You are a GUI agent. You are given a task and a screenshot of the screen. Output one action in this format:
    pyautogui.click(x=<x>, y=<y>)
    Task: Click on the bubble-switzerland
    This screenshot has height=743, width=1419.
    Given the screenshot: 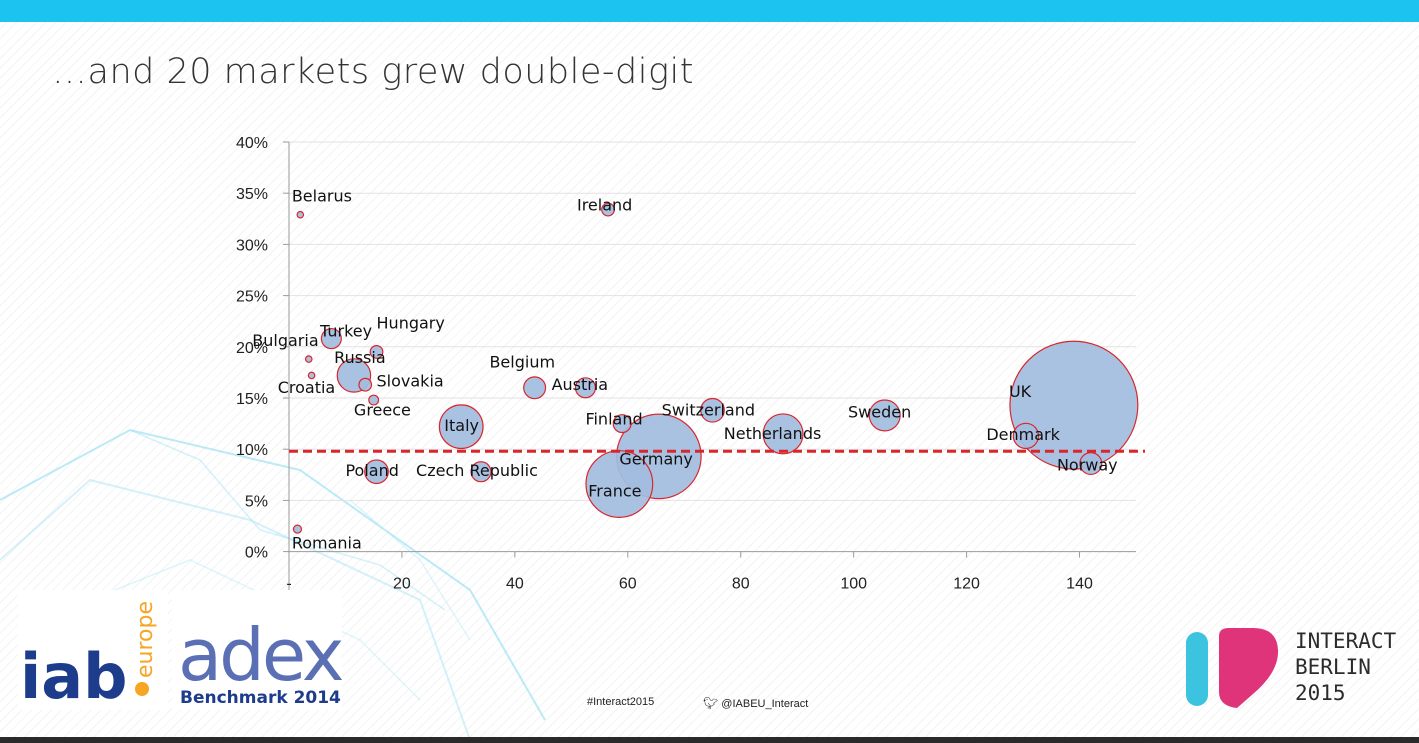 What is the action you would take?
    pyautogui.click(x=712, y=410)
    